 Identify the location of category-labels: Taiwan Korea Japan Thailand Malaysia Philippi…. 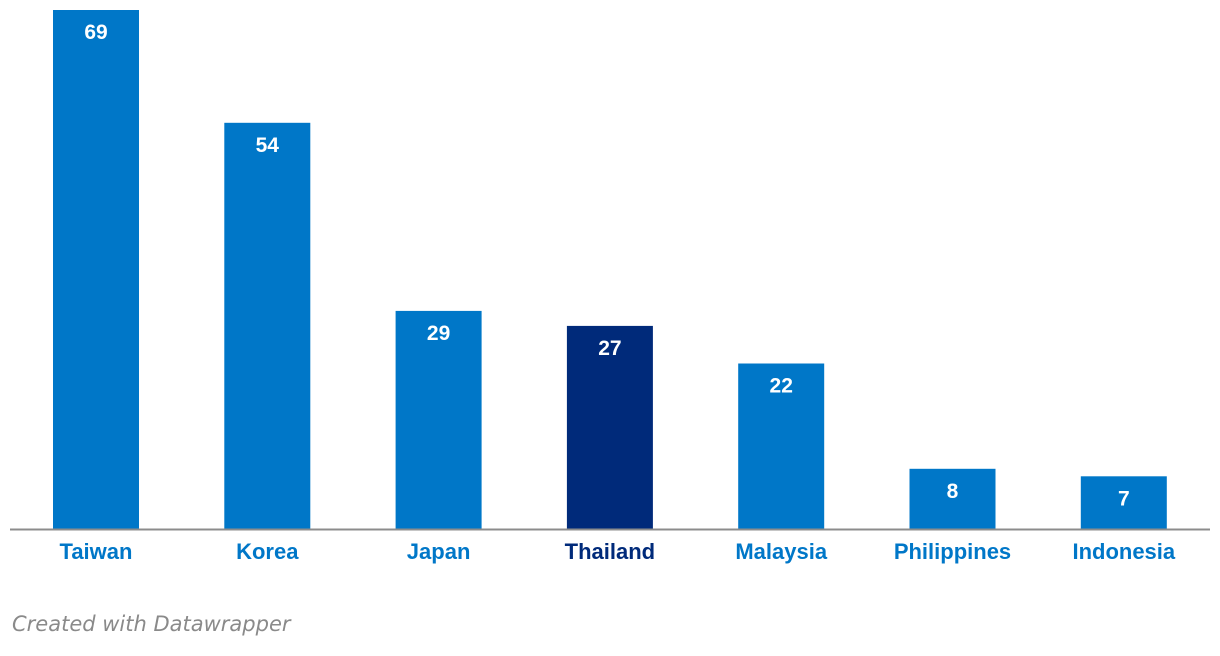
(618, 551).